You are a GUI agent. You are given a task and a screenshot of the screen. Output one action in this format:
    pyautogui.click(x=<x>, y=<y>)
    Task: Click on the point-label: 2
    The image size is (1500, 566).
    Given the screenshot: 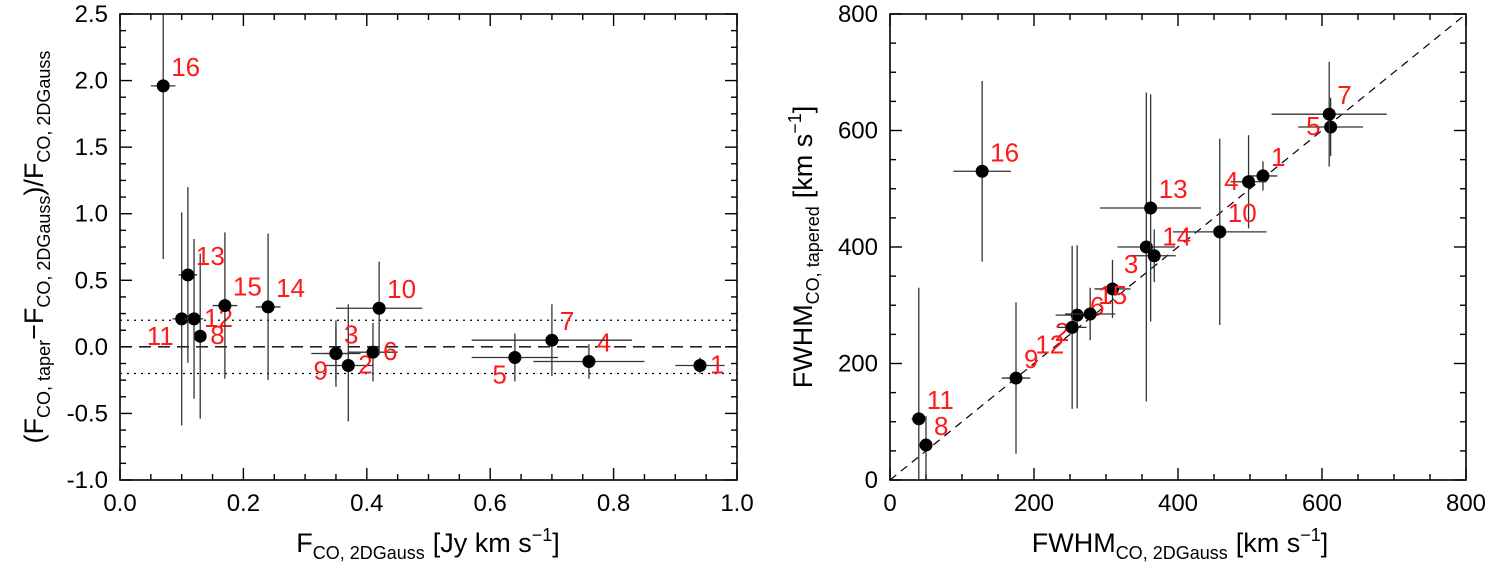 What is the action you would take?
    pyautogui.click(x=1062, y=332)
    